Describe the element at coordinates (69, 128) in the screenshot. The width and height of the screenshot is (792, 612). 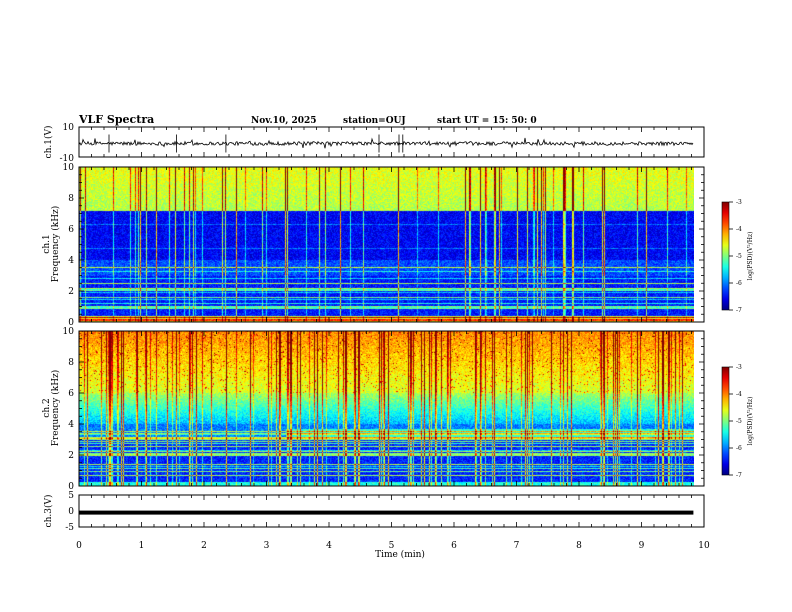
I see `ch1-wave-ytick-top: 10` at that location.